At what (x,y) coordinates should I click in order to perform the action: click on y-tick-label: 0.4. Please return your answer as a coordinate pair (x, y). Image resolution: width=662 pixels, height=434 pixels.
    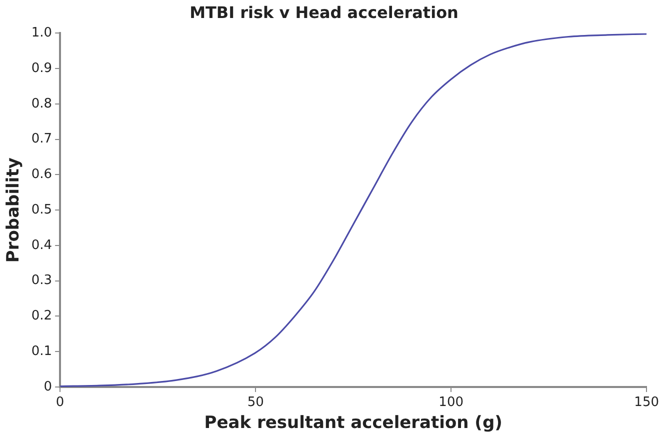
    Looking at the image, I should click on (41, 245).